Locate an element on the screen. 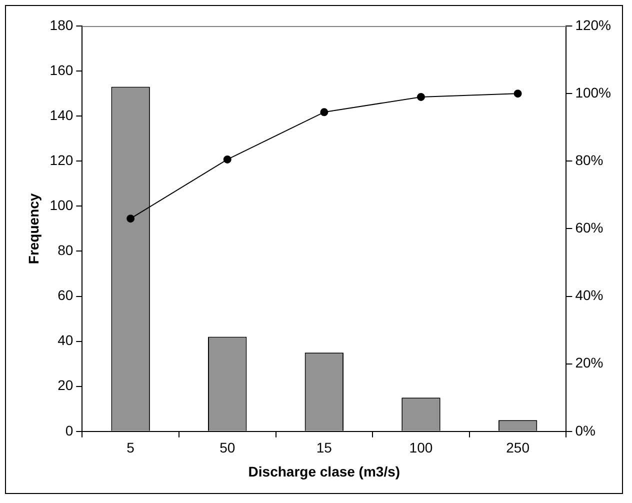 The height and width of the screenshot is (503, 632). y-tick-label: 120 is located at coordinates (62, 160).